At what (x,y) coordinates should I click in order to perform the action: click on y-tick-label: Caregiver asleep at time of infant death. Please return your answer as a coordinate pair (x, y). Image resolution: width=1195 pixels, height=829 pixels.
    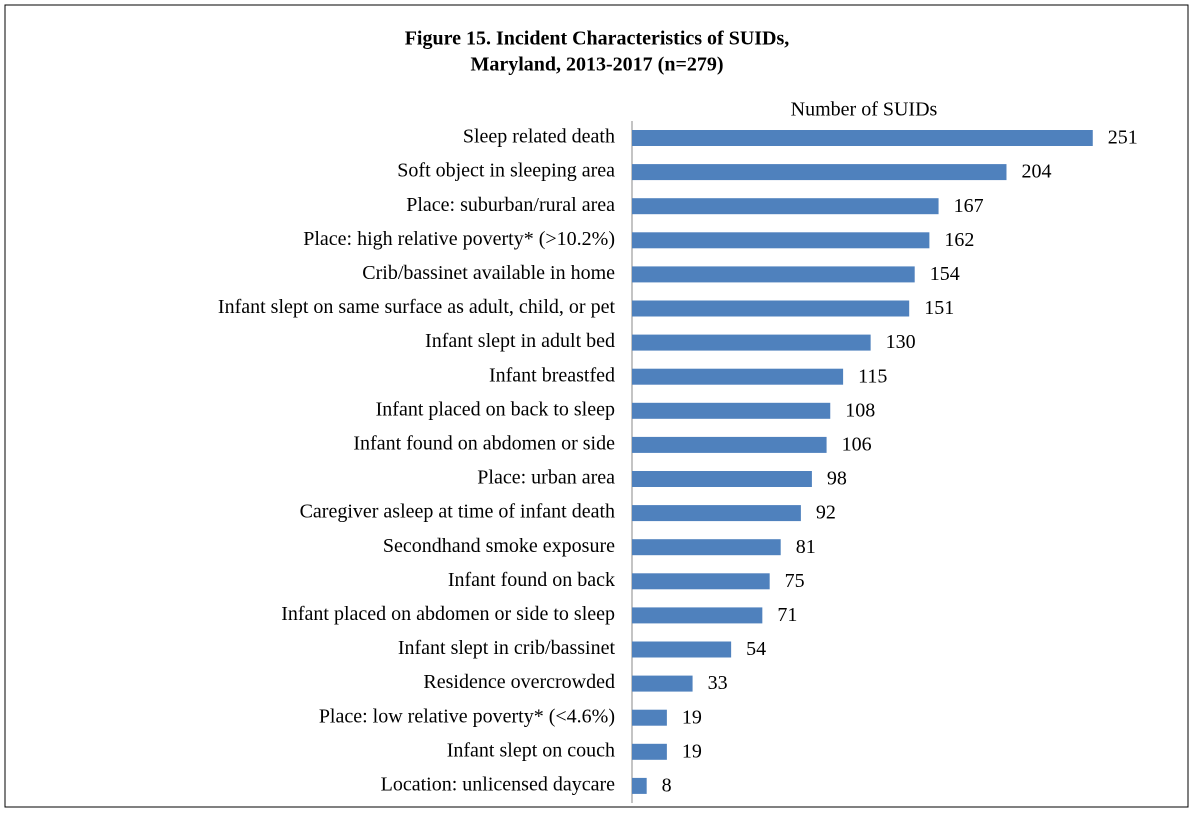
    Looking at the image, I should click on (457, 512).